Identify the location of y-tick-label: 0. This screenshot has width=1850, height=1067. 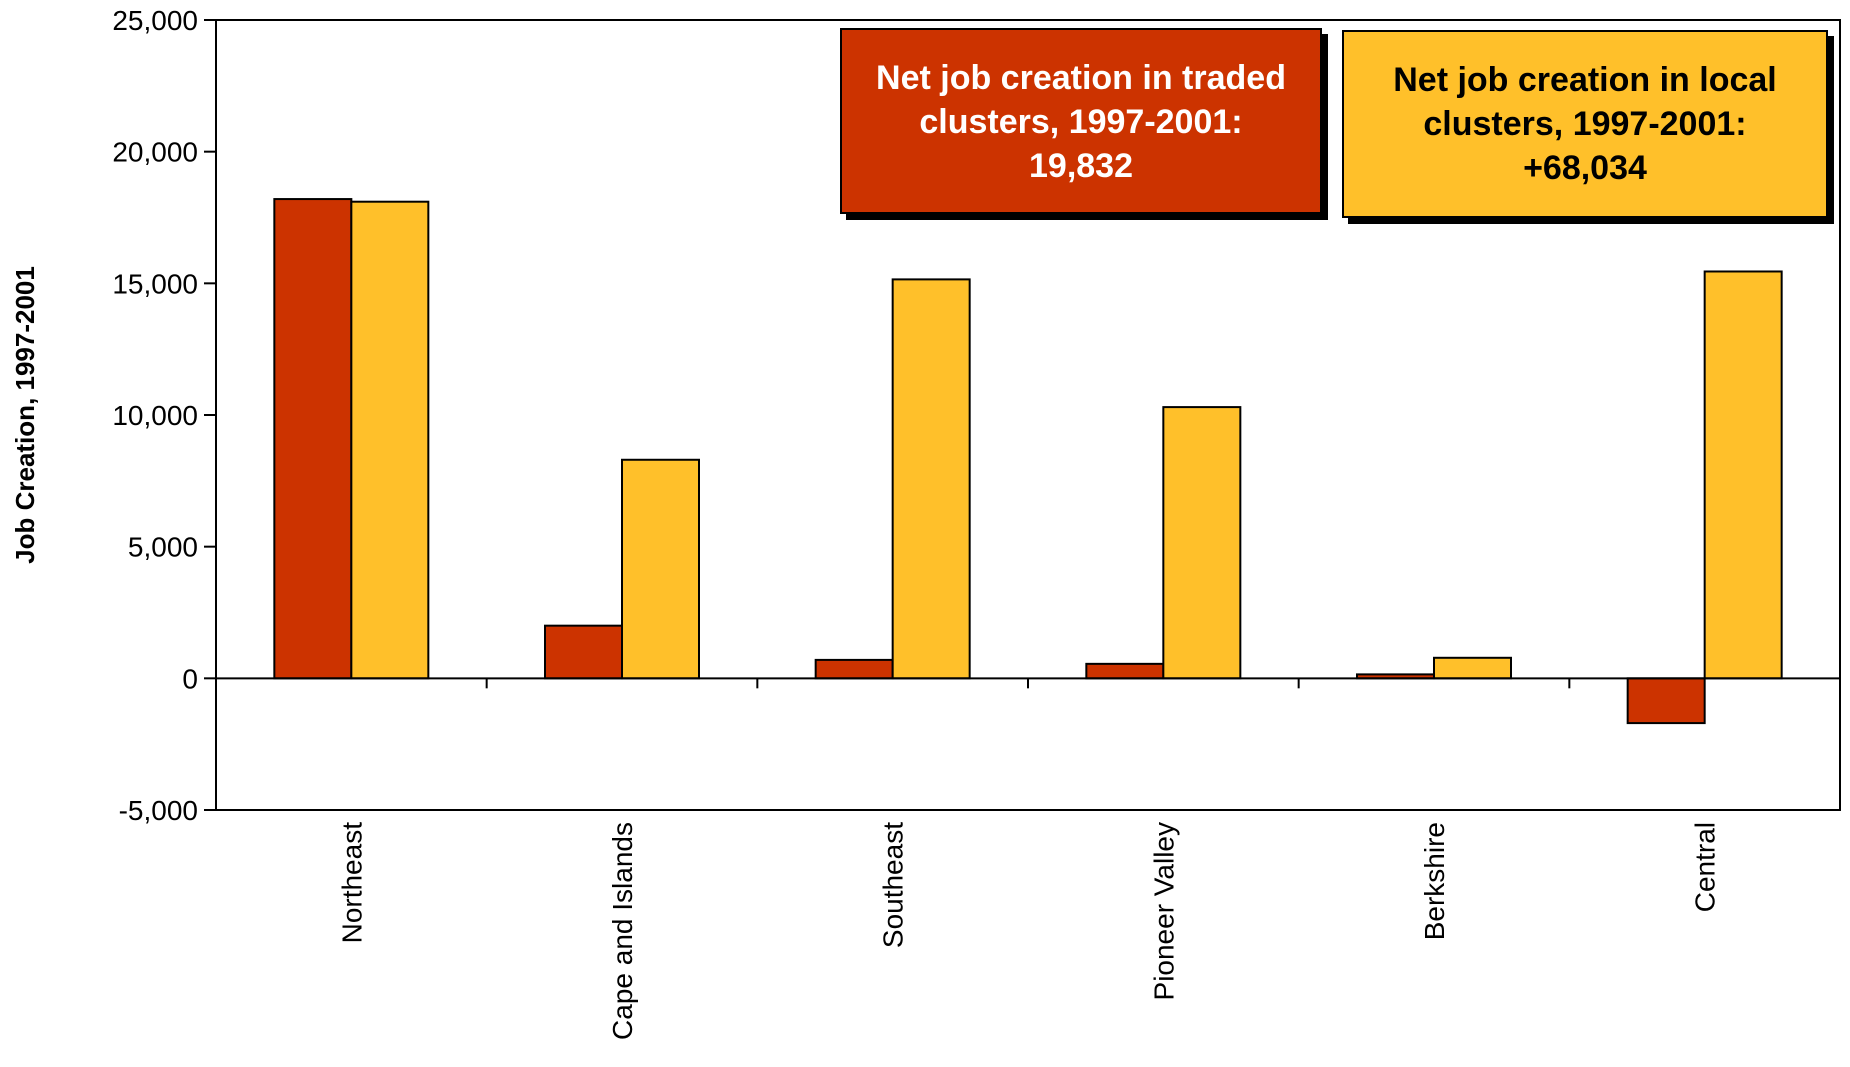
(190, 678).